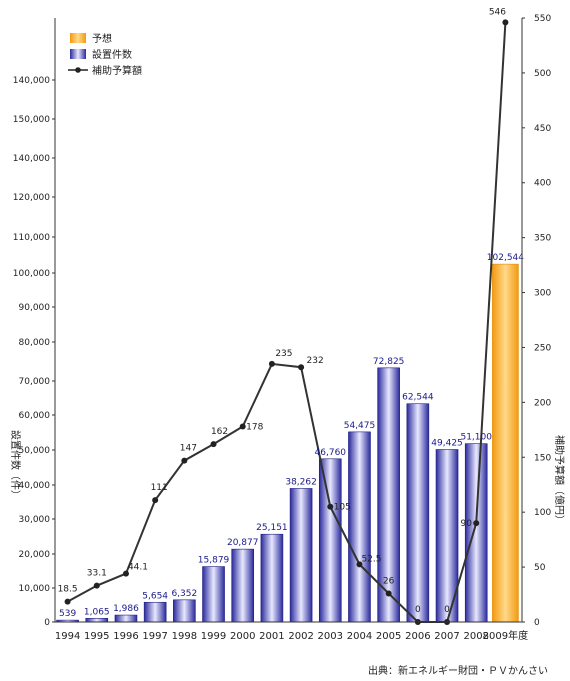 This screenshot has height=681, width=570. I want to click on subsidy-value-label: 147, so click(188, 449).